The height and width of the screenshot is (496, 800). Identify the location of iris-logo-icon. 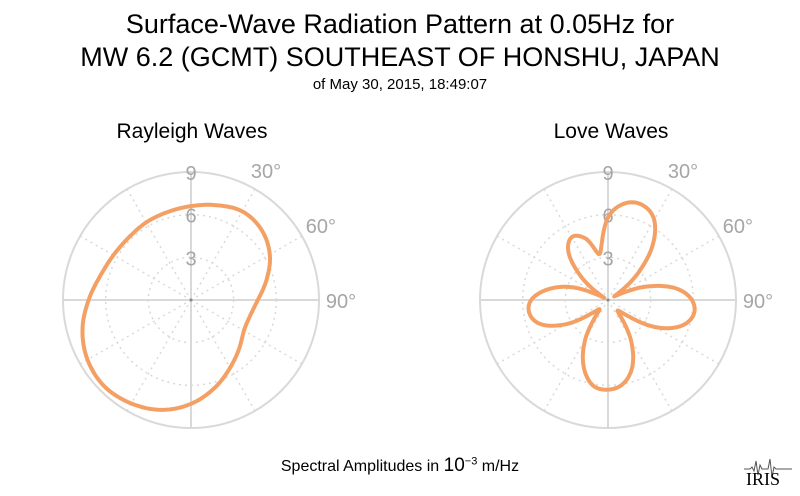
(768, 468).